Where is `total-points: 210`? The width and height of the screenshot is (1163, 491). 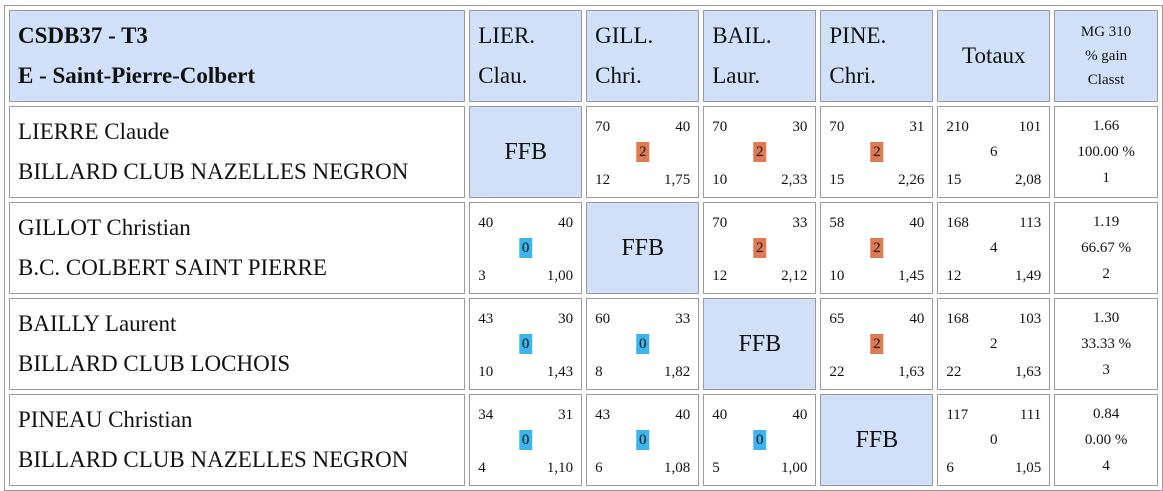
total-points: 210 is located at coordinates (957, 127).